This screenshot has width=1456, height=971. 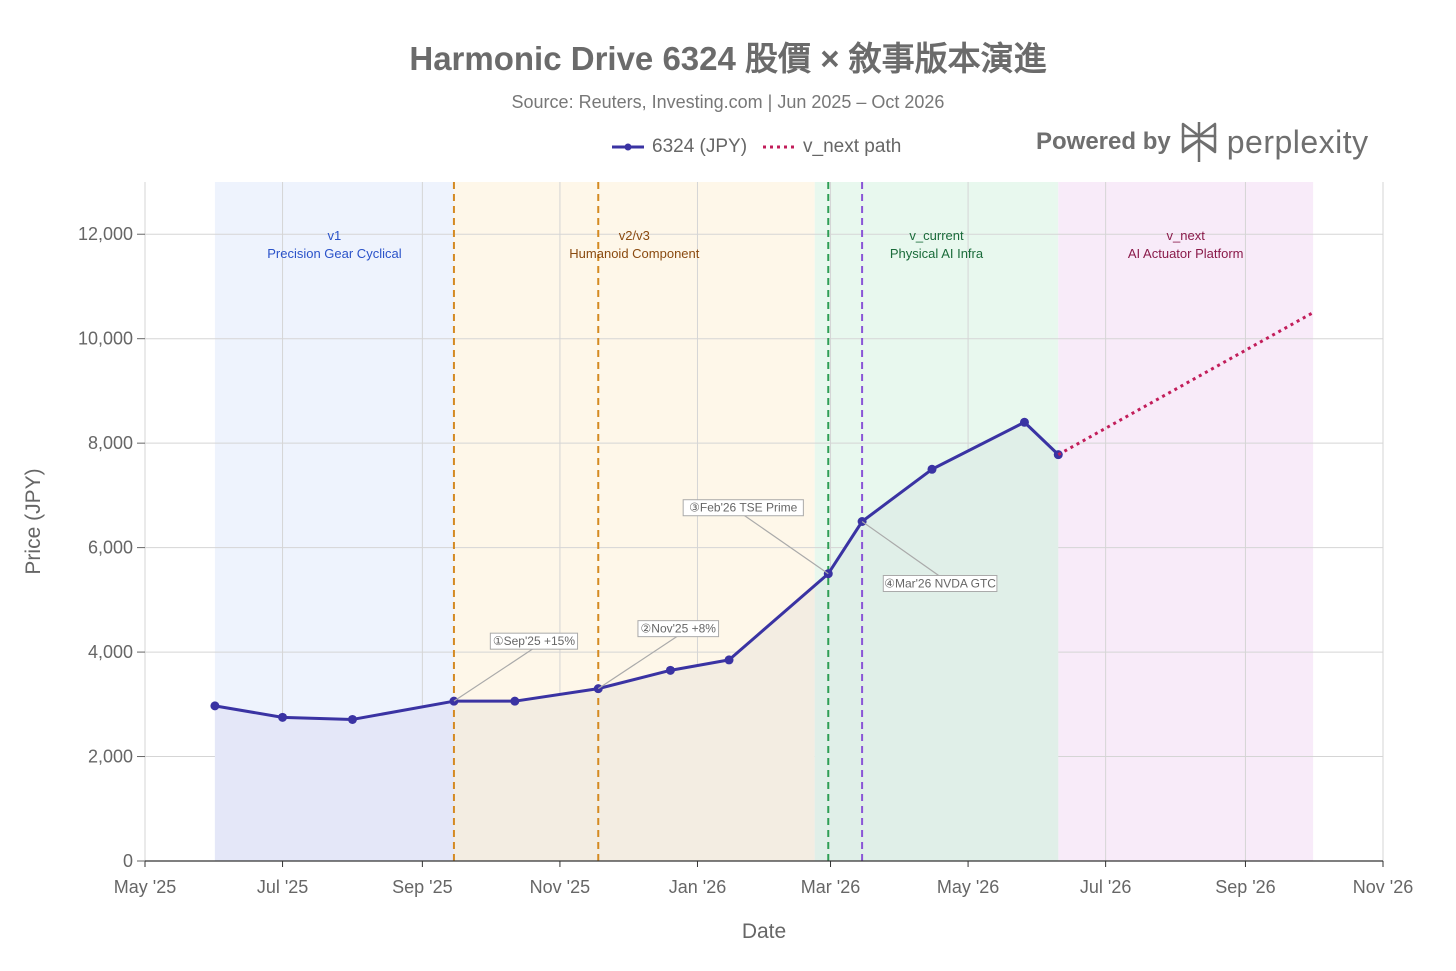 I want to click on powered-by-label: Powered by, so click(x=1103, y=141).